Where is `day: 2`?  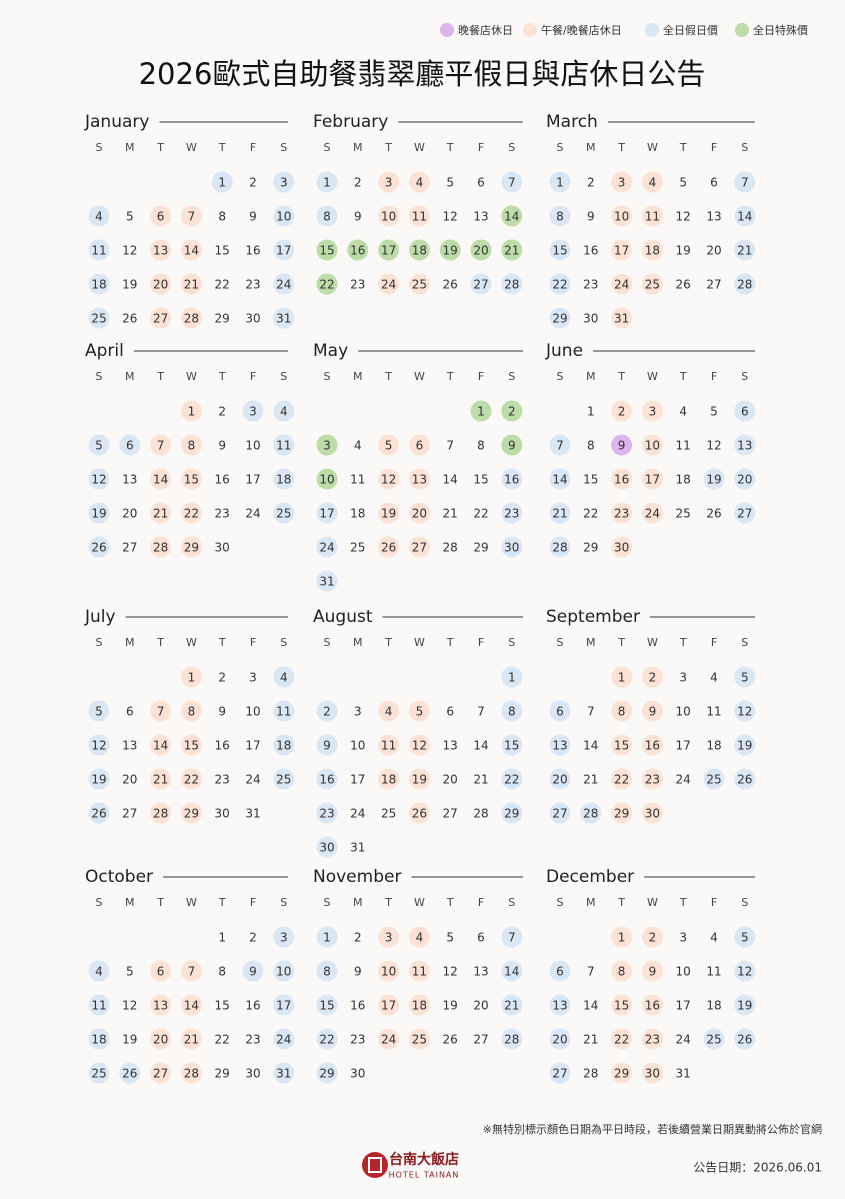
day: 2 is located at coordinates (253, 183).